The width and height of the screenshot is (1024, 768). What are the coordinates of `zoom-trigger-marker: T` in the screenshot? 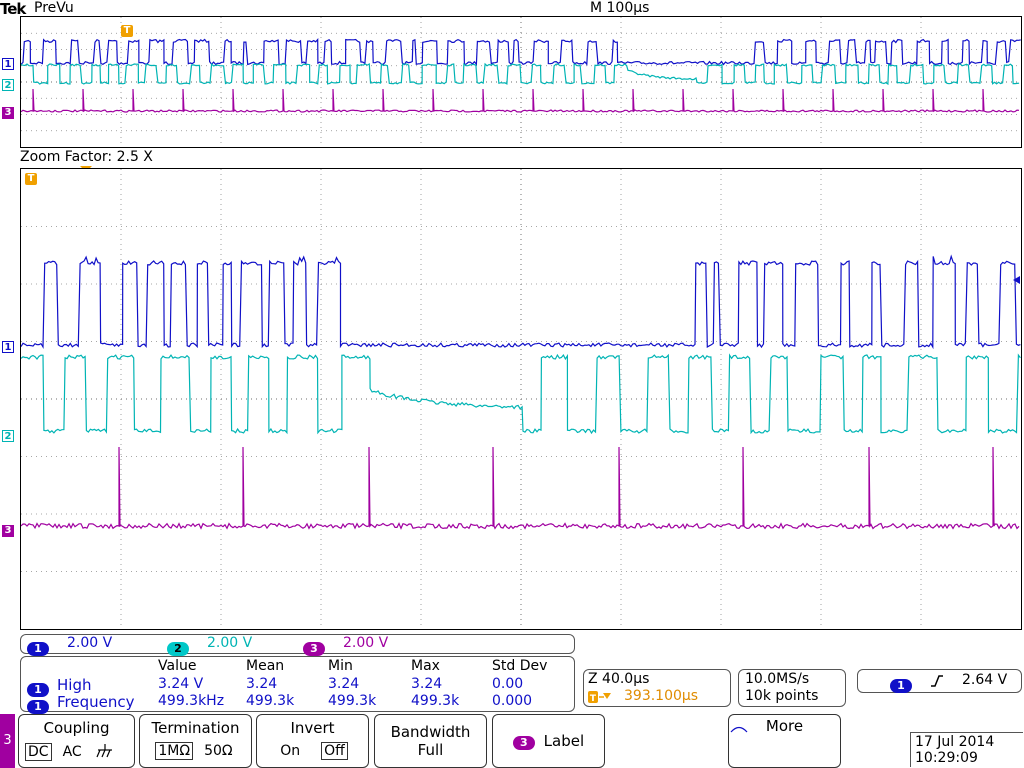 It's located at (31, 179).